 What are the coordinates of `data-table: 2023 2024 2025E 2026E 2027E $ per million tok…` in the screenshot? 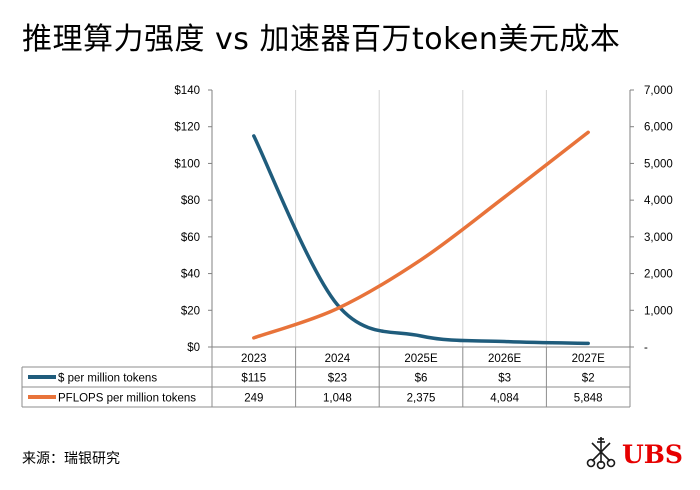 It's located at (326, 377).